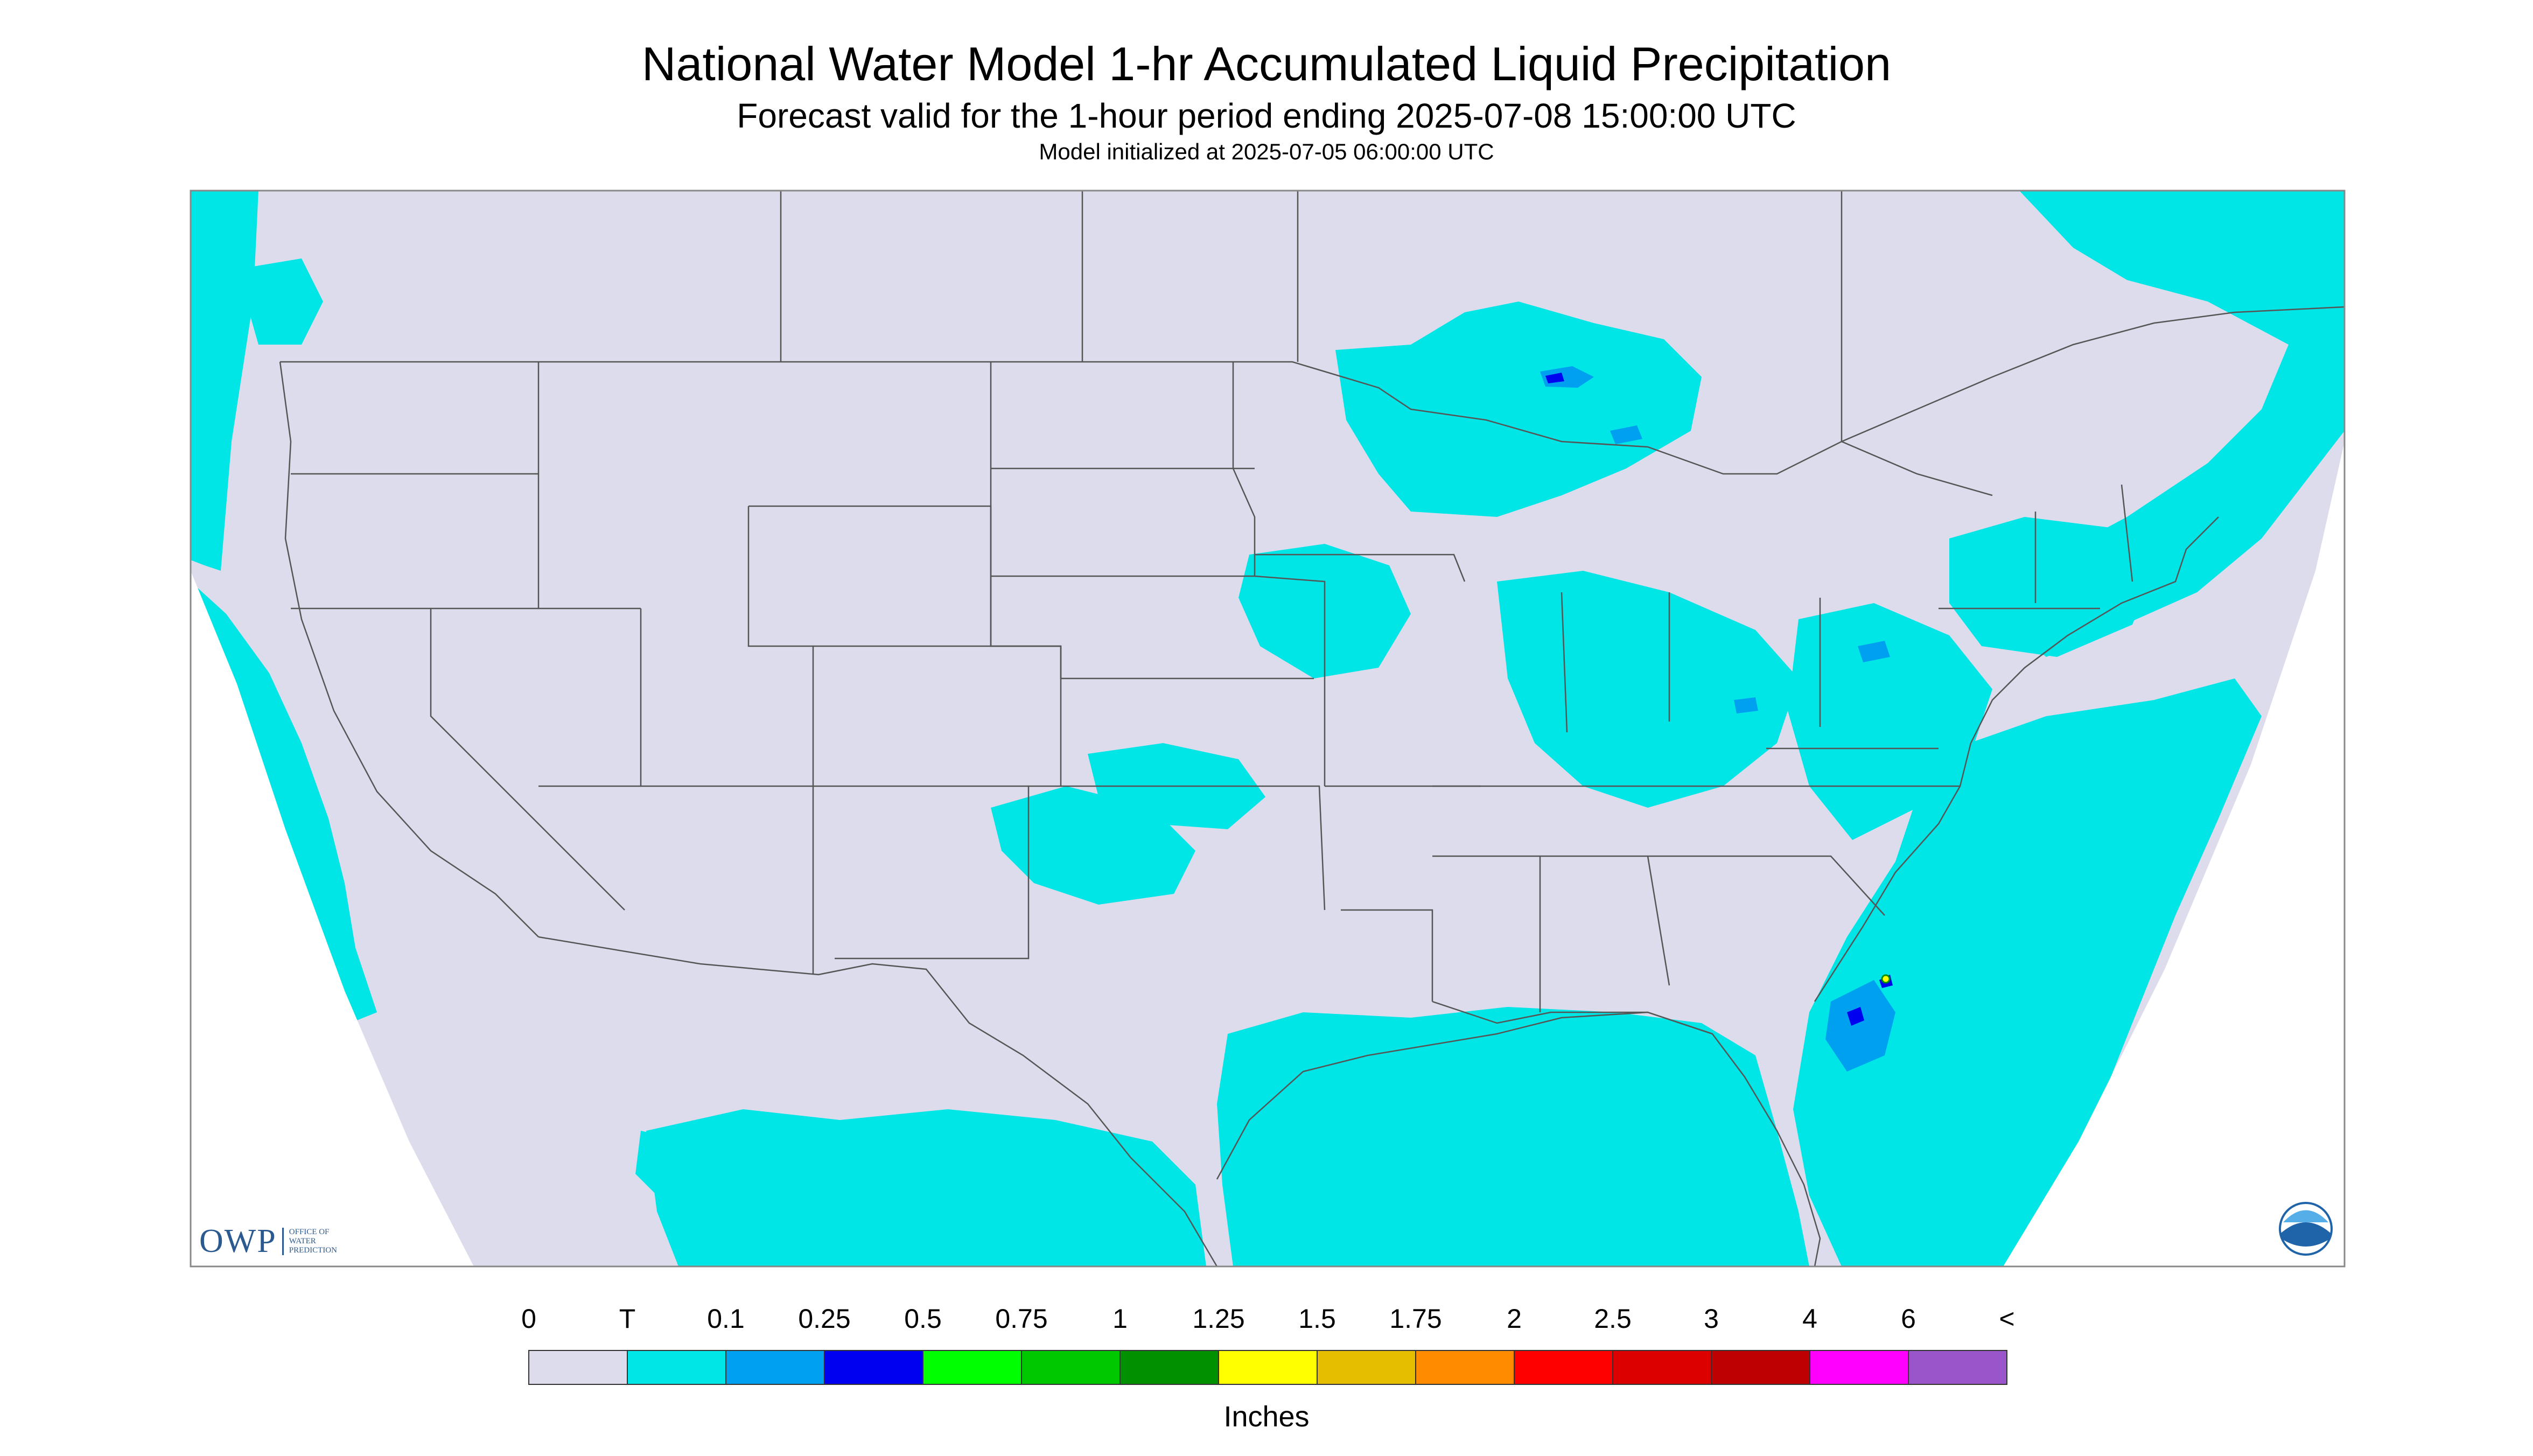 The image size is (2533, 1456). Describe the element at coordinates (1810, 1319) in the screenshot. I see `colorbar-tick-label: 4` at that location.